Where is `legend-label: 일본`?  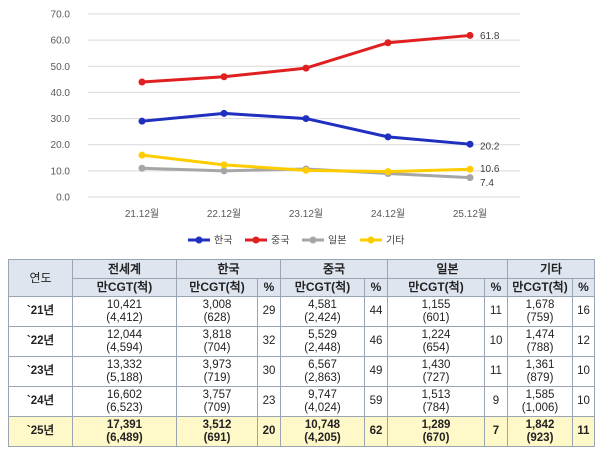
legend-label: 일본 is located at coordinates (337, 241).